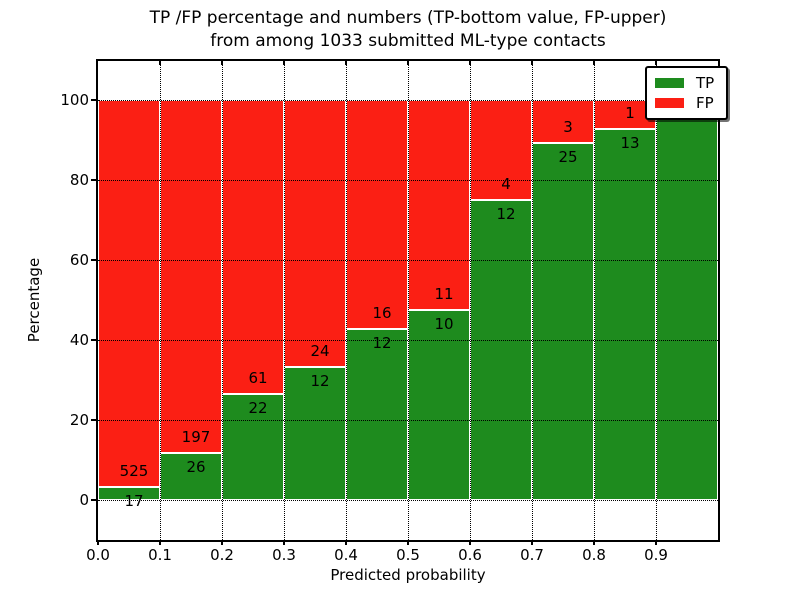 The height and width of the screenshot is (600, 800). What do you see at coordinates (705, 103) in the screenshot?
I see `legend-label: FP` at bounding box center [705, 103].